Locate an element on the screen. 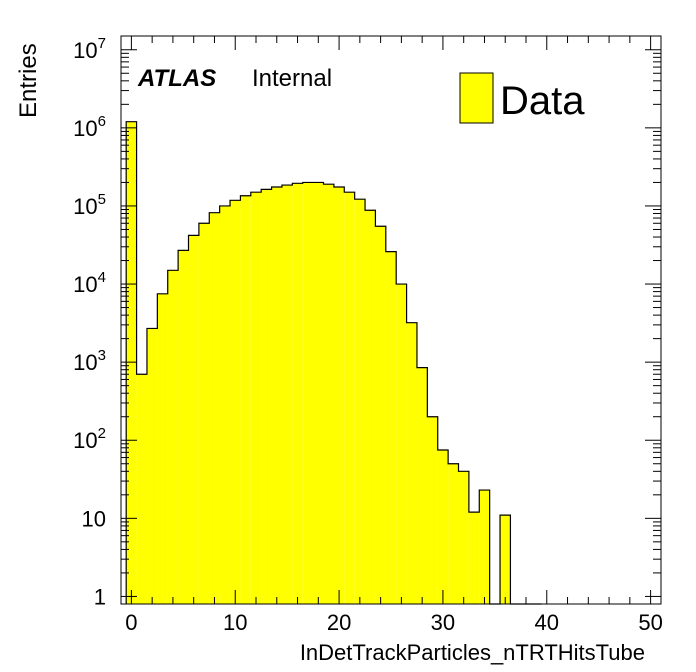 The width and height of the screenshot is (696, 672). y-tick-label: 10⁴ is located at coordinates (89, 283).